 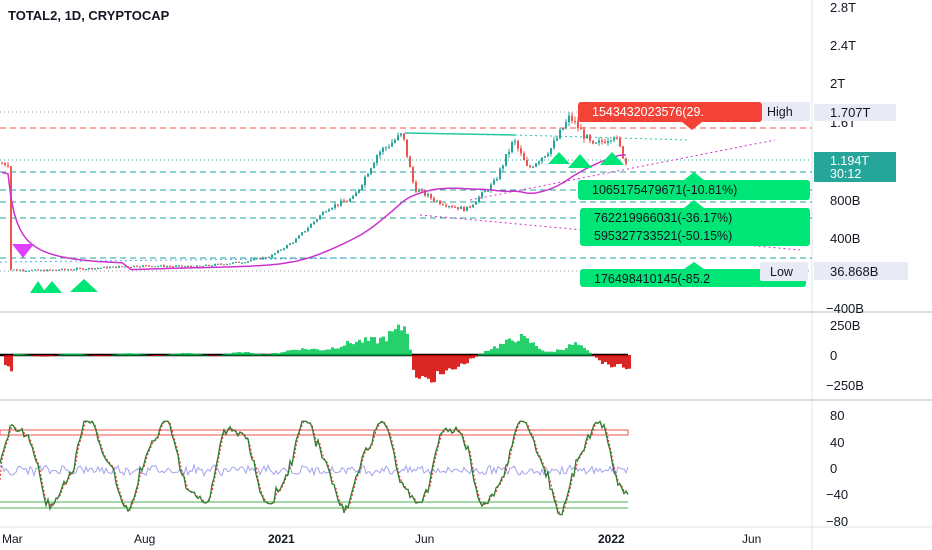 What do you see at coordinates (23, 251) in the screenshot?
I see `sell-signal-triangle` at bounding box center [23, 251].